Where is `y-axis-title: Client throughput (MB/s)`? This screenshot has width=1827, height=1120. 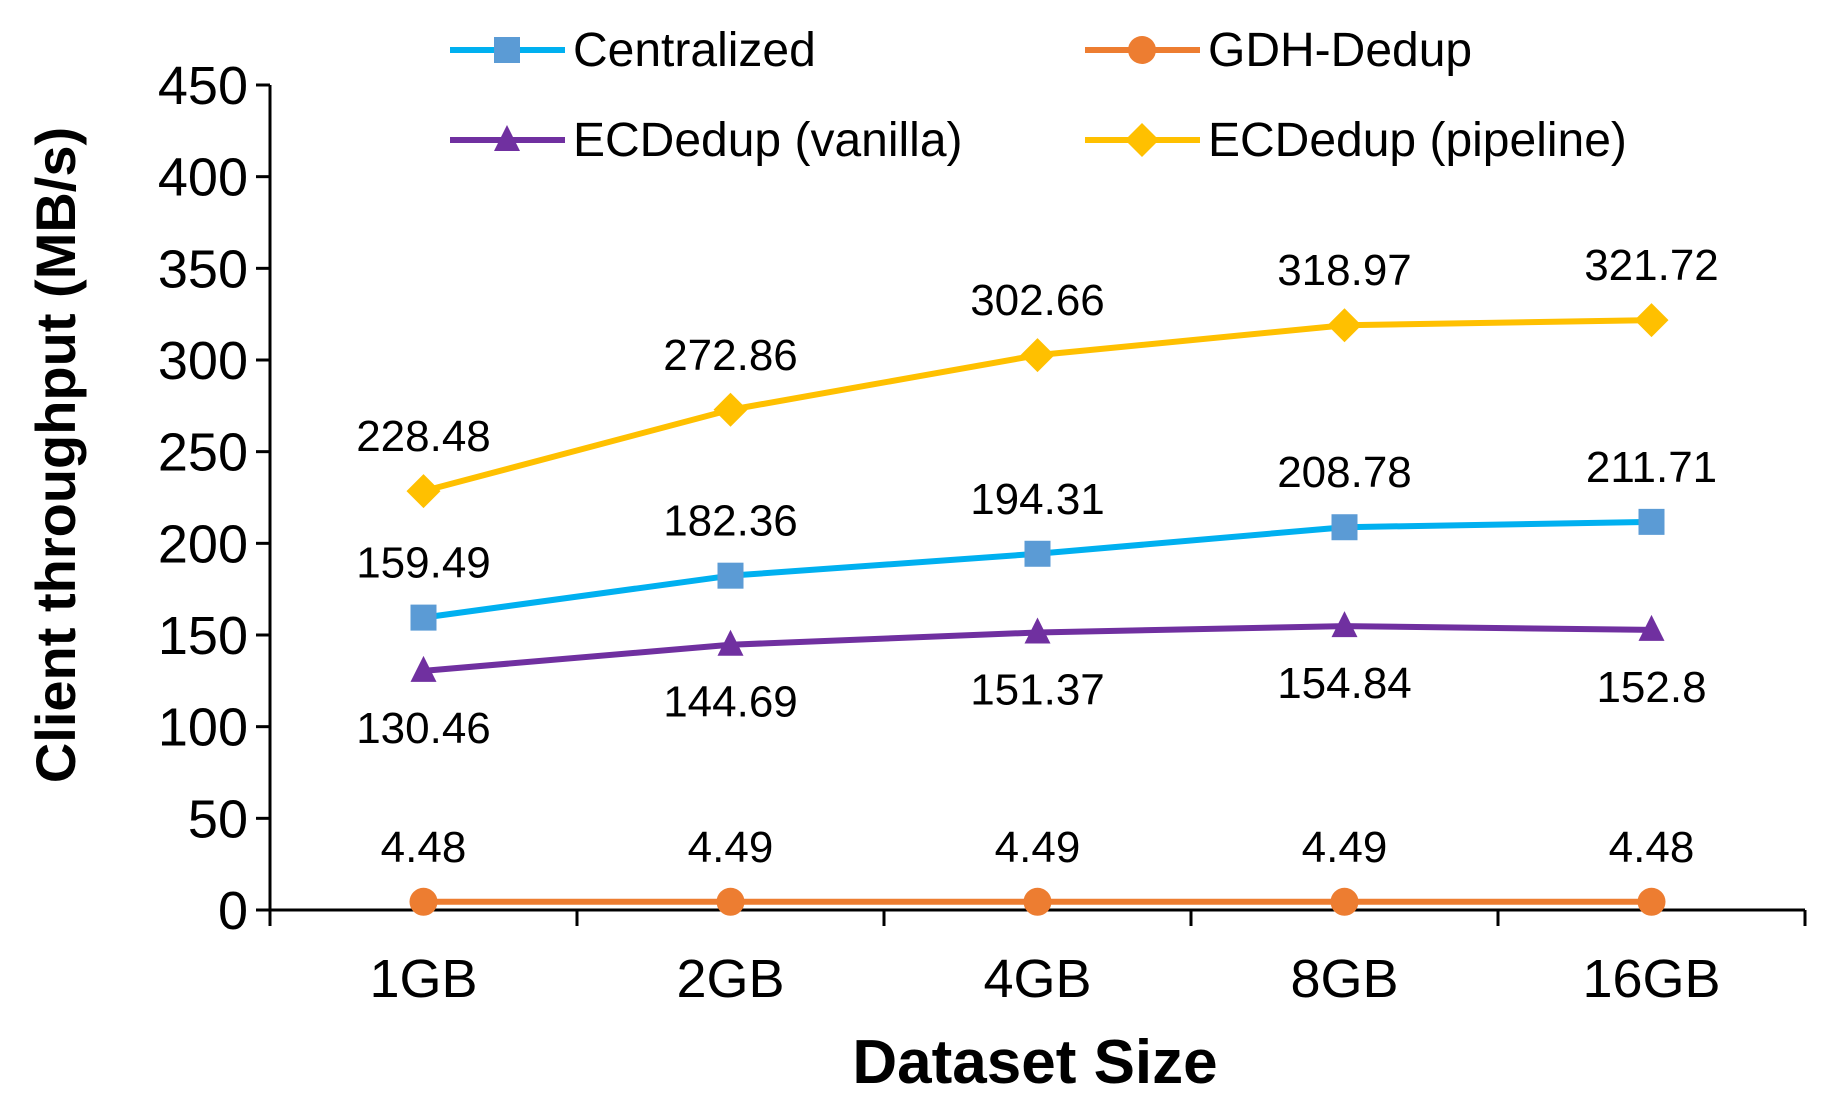 y-axis-title: Client throughput (MB/s) is located at coordinates (55, 455).